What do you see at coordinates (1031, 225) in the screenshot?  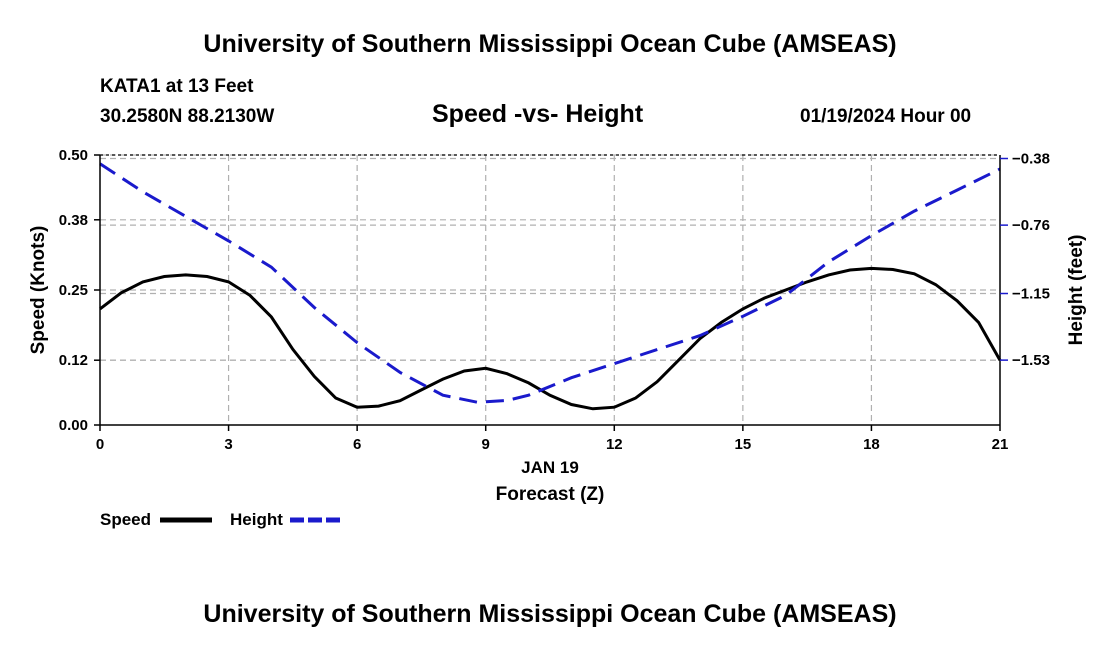 I see `y2-tick-label-1: −0.76` at bounding box center [1031, 225].